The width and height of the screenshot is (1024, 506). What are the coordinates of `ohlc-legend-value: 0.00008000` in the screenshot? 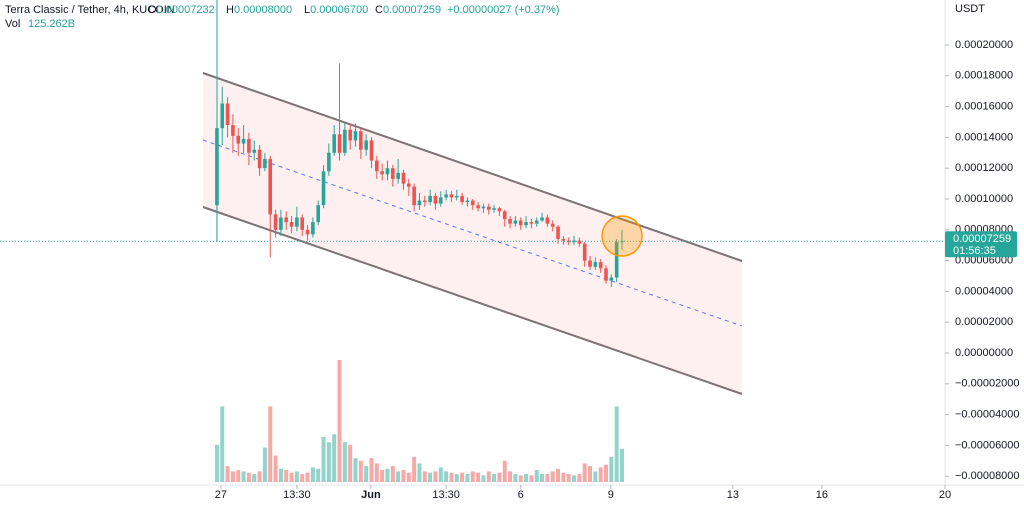 It's located at (263, 10).